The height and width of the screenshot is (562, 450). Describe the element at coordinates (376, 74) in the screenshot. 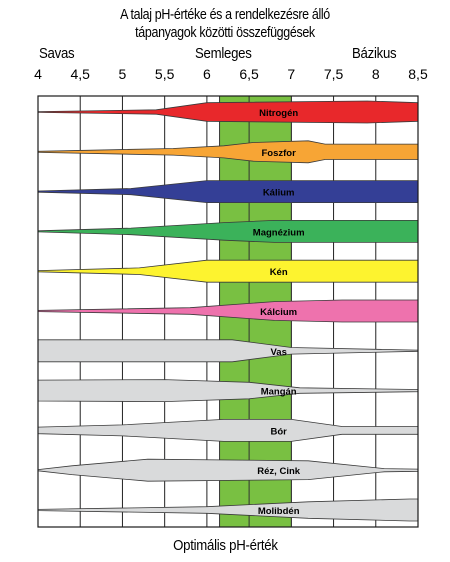

I see `x-tick-label: 8` at that location.